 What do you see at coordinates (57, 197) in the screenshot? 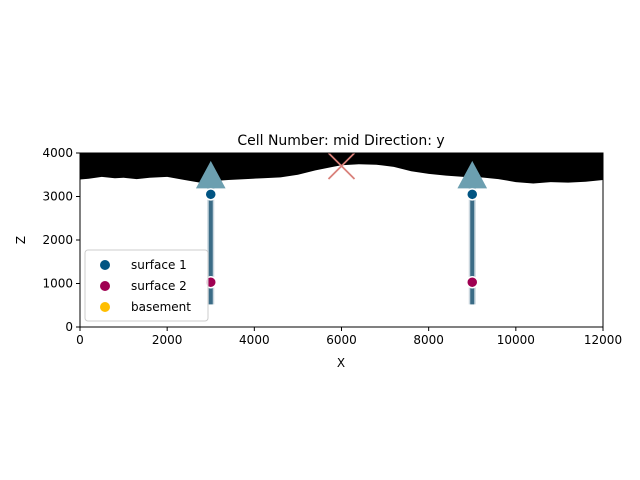
I see `y-tick-label-3000: 3000` at bounding box center [57, 197].